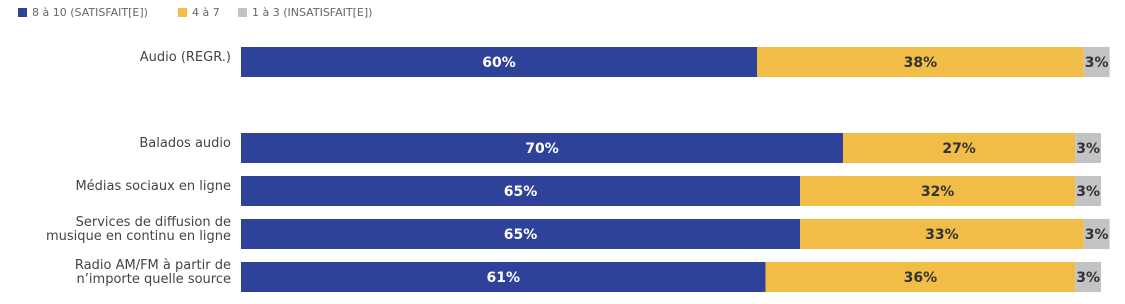  I want to click on value-label: 70%, so click(542, 149).